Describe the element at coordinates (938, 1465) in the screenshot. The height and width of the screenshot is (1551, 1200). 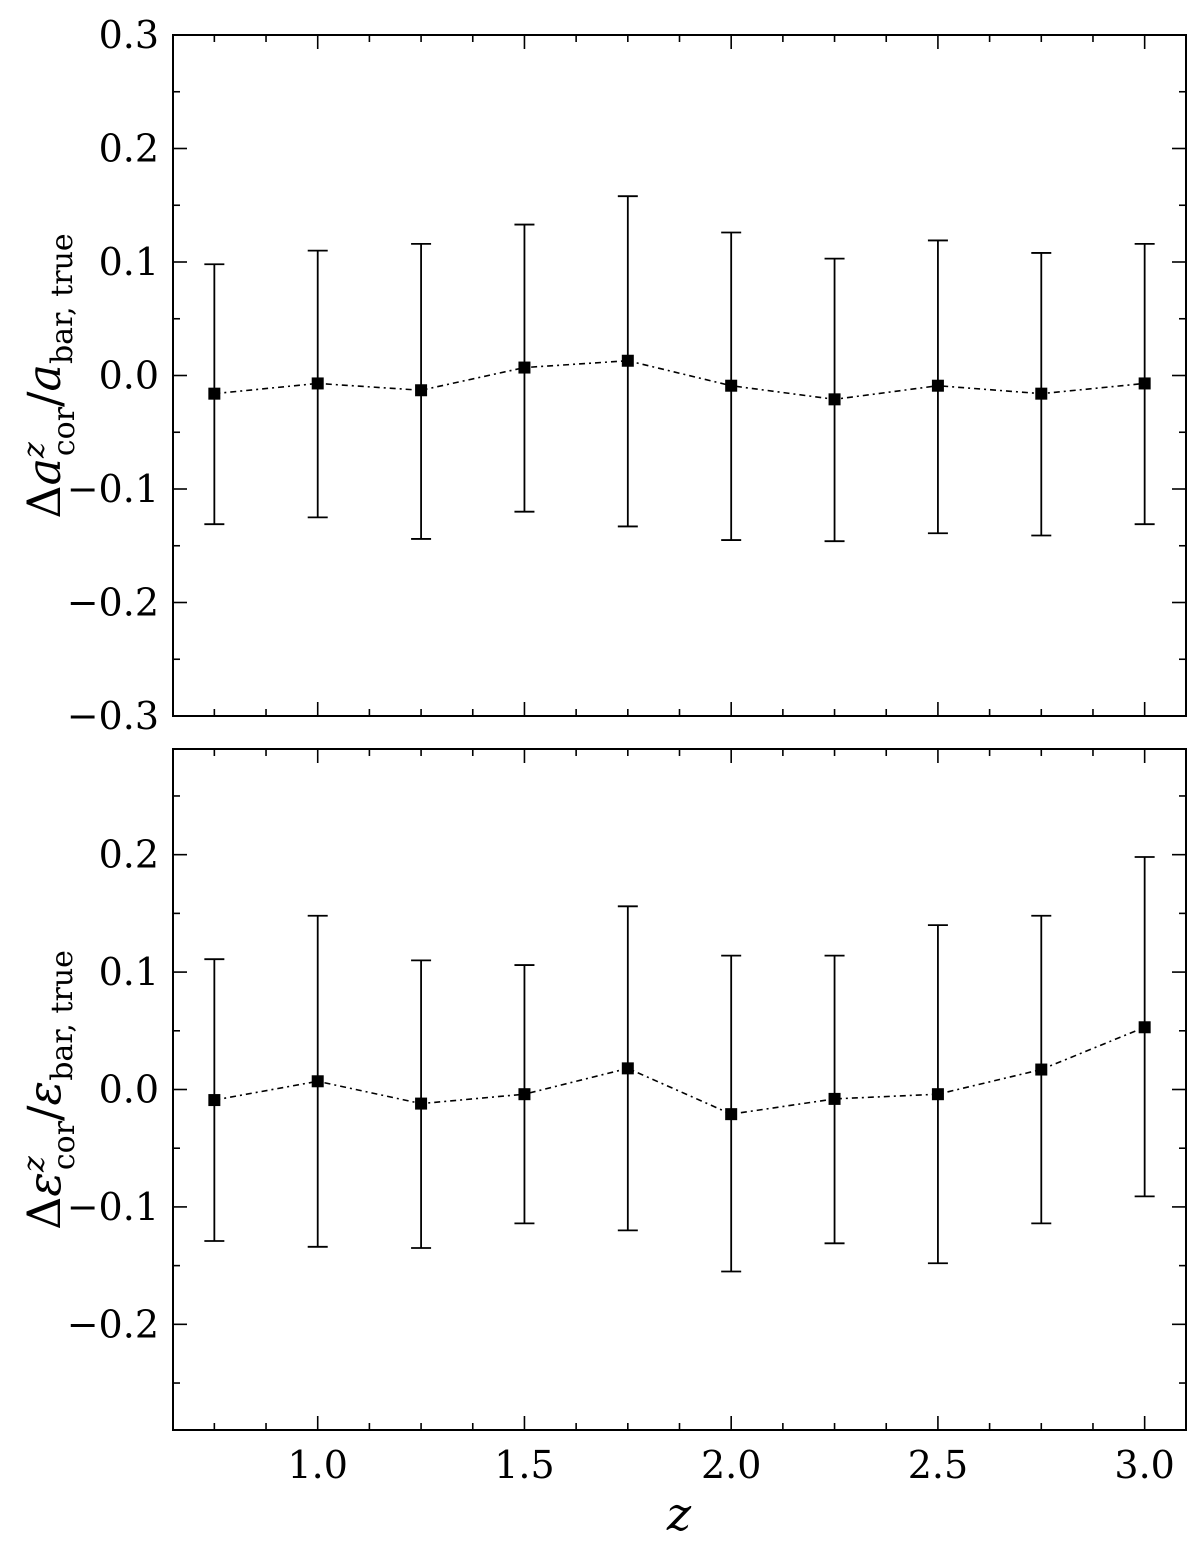
I see `bottom-xtick-label: 2.5` at that location.